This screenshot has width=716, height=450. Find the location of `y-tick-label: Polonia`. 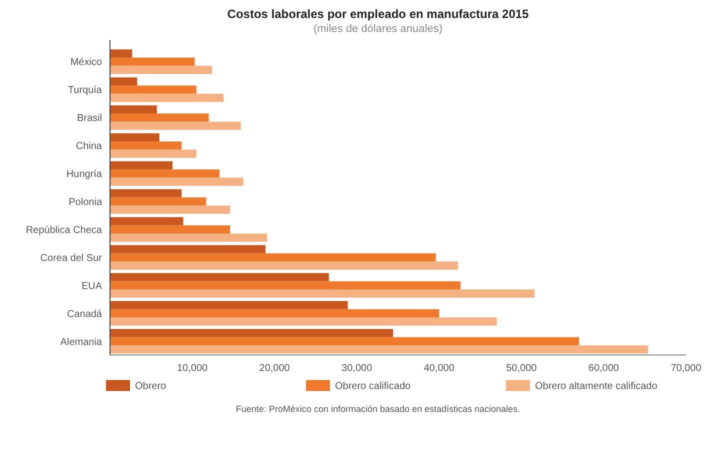

y-tick-label: Polonia is located at coordinates (85, 202).